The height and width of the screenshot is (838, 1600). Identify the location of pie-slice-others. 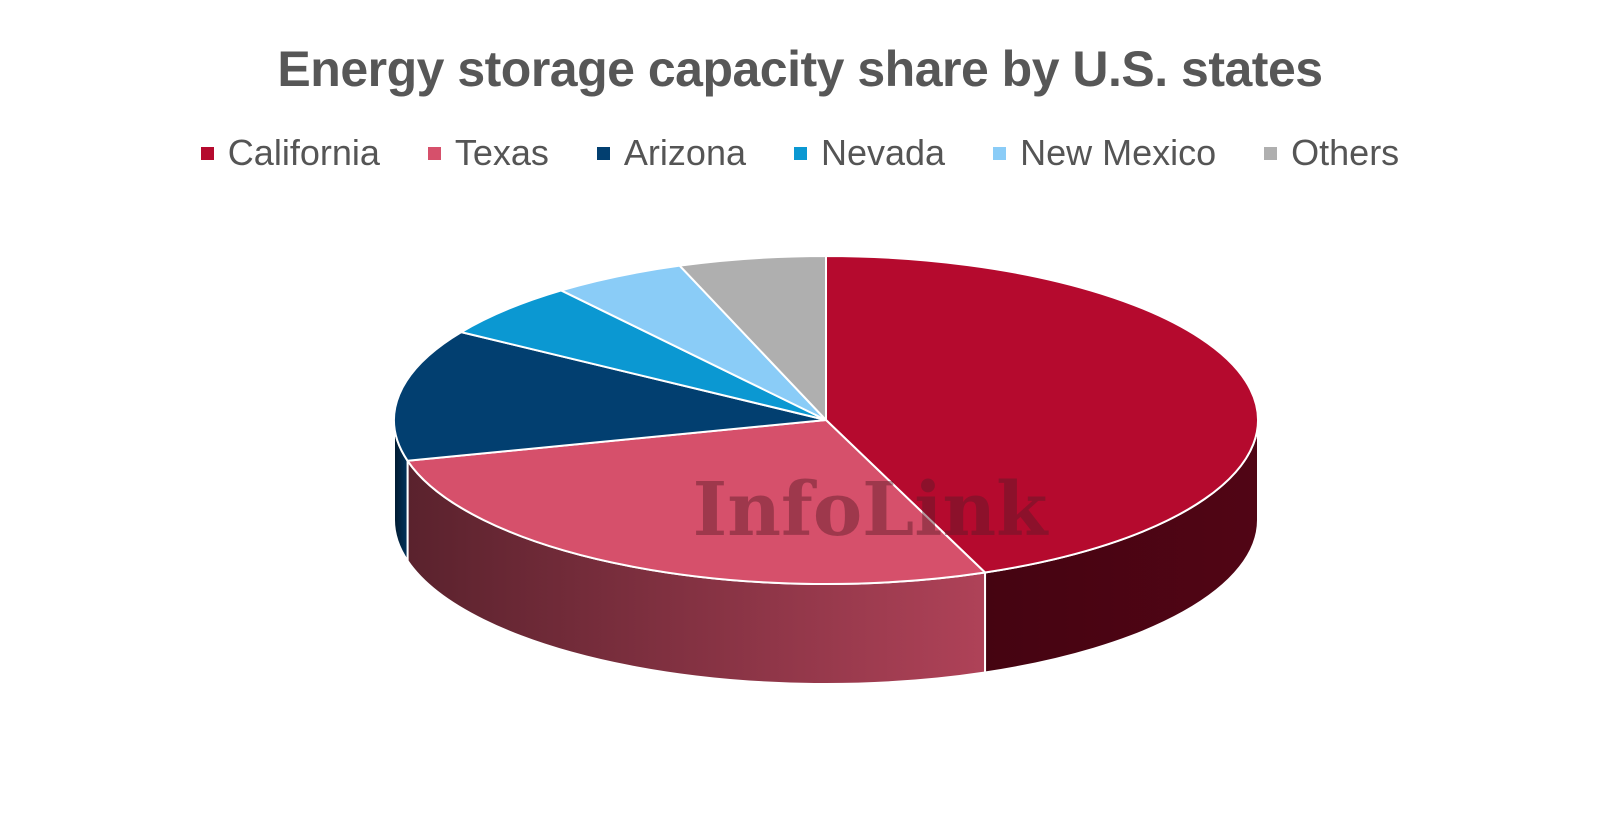
(752, 338).